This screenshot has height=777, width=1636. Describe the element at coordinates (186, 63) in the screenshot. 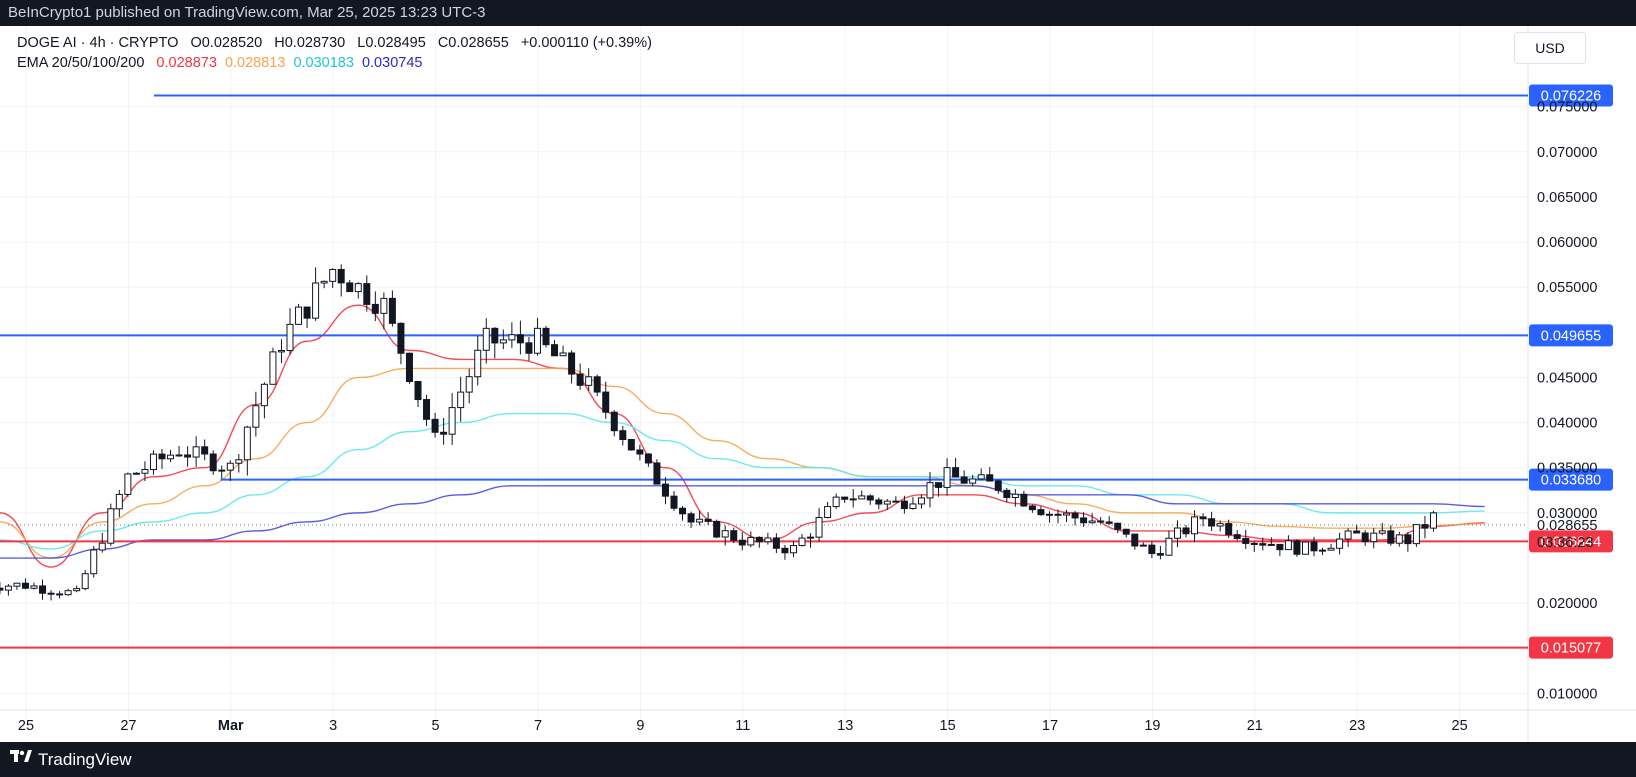

I see `ema20-value: 0.028873` at that location.